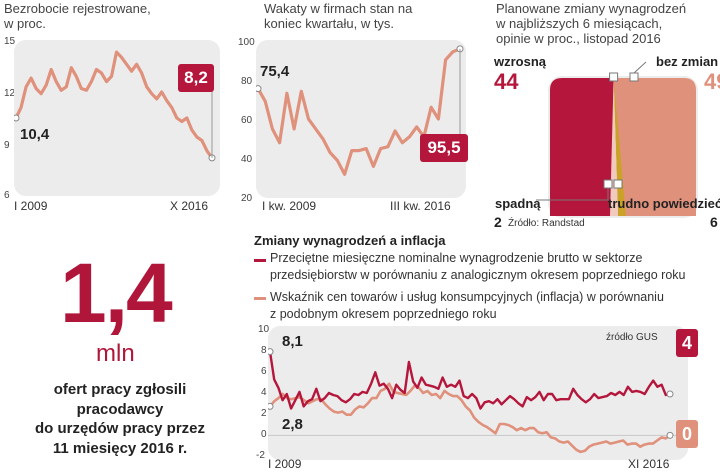 The image size is (720, 472). What do you see at coordinates (632, 337) in the screenshot?
I see `chart4-source: źródło GUS` at bounding box center [632, 337].